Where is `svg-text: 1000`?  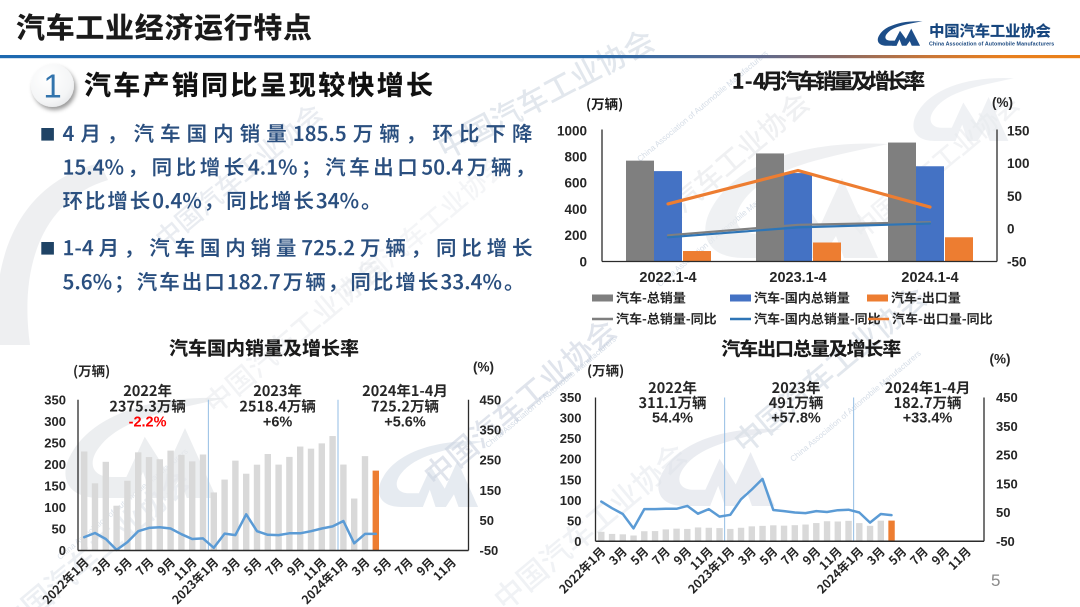 svg-text: 1000 is located at coordinates (572, 130).